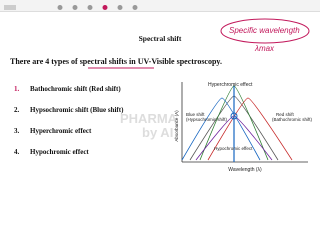 Image resolution: width=320 pixels, height=240 pixels. Describe the element at coordinates (245, 170) in the screenshot. I see `x-axis-label: Wavelength (λ)` at that location.